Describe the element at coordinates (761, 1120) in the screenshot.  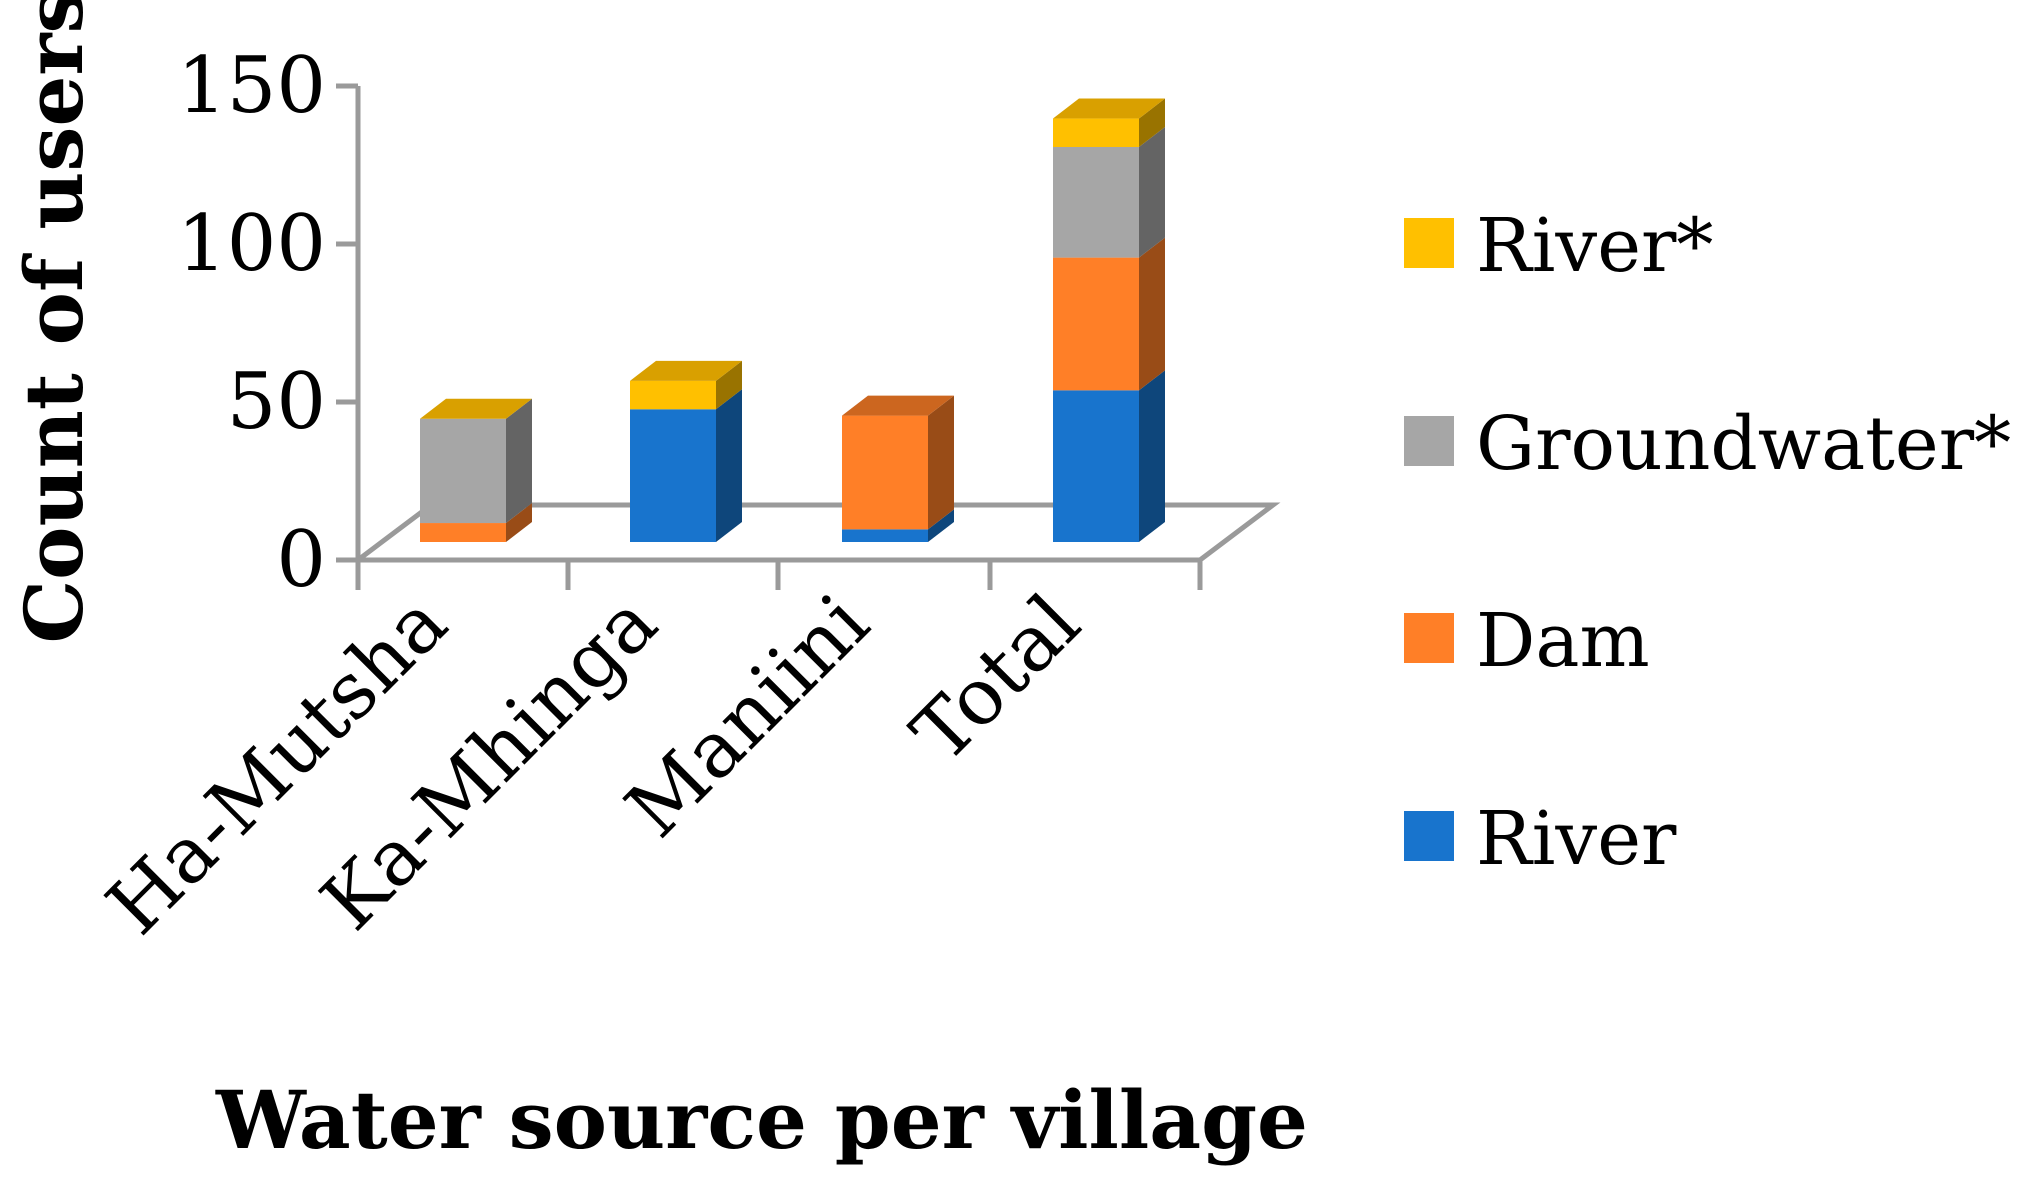
I see `x-axis-title: Water source per village` at that location.